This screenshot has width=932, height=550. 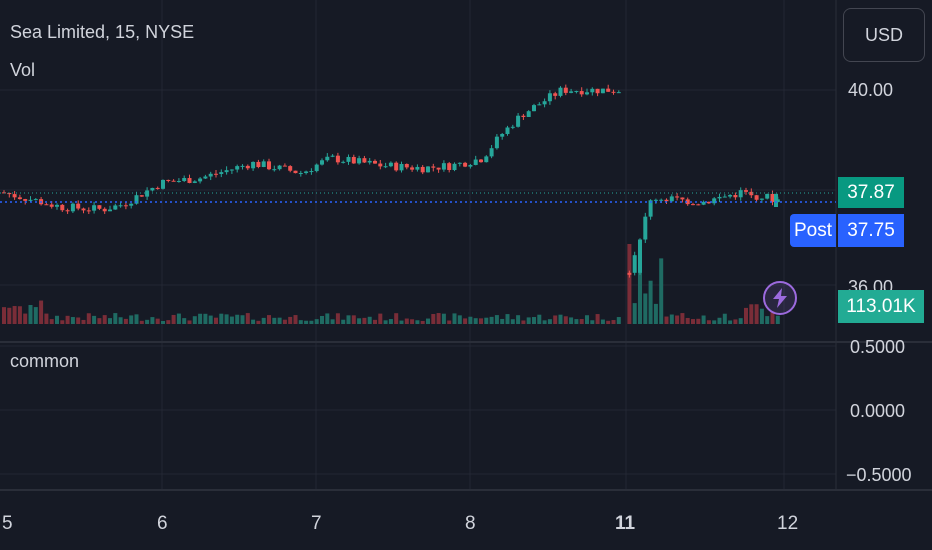 What do you see at coordinates (45, 361) in the screenshot?
I see `indicator-legend: common` at bounding box center [45, 361].